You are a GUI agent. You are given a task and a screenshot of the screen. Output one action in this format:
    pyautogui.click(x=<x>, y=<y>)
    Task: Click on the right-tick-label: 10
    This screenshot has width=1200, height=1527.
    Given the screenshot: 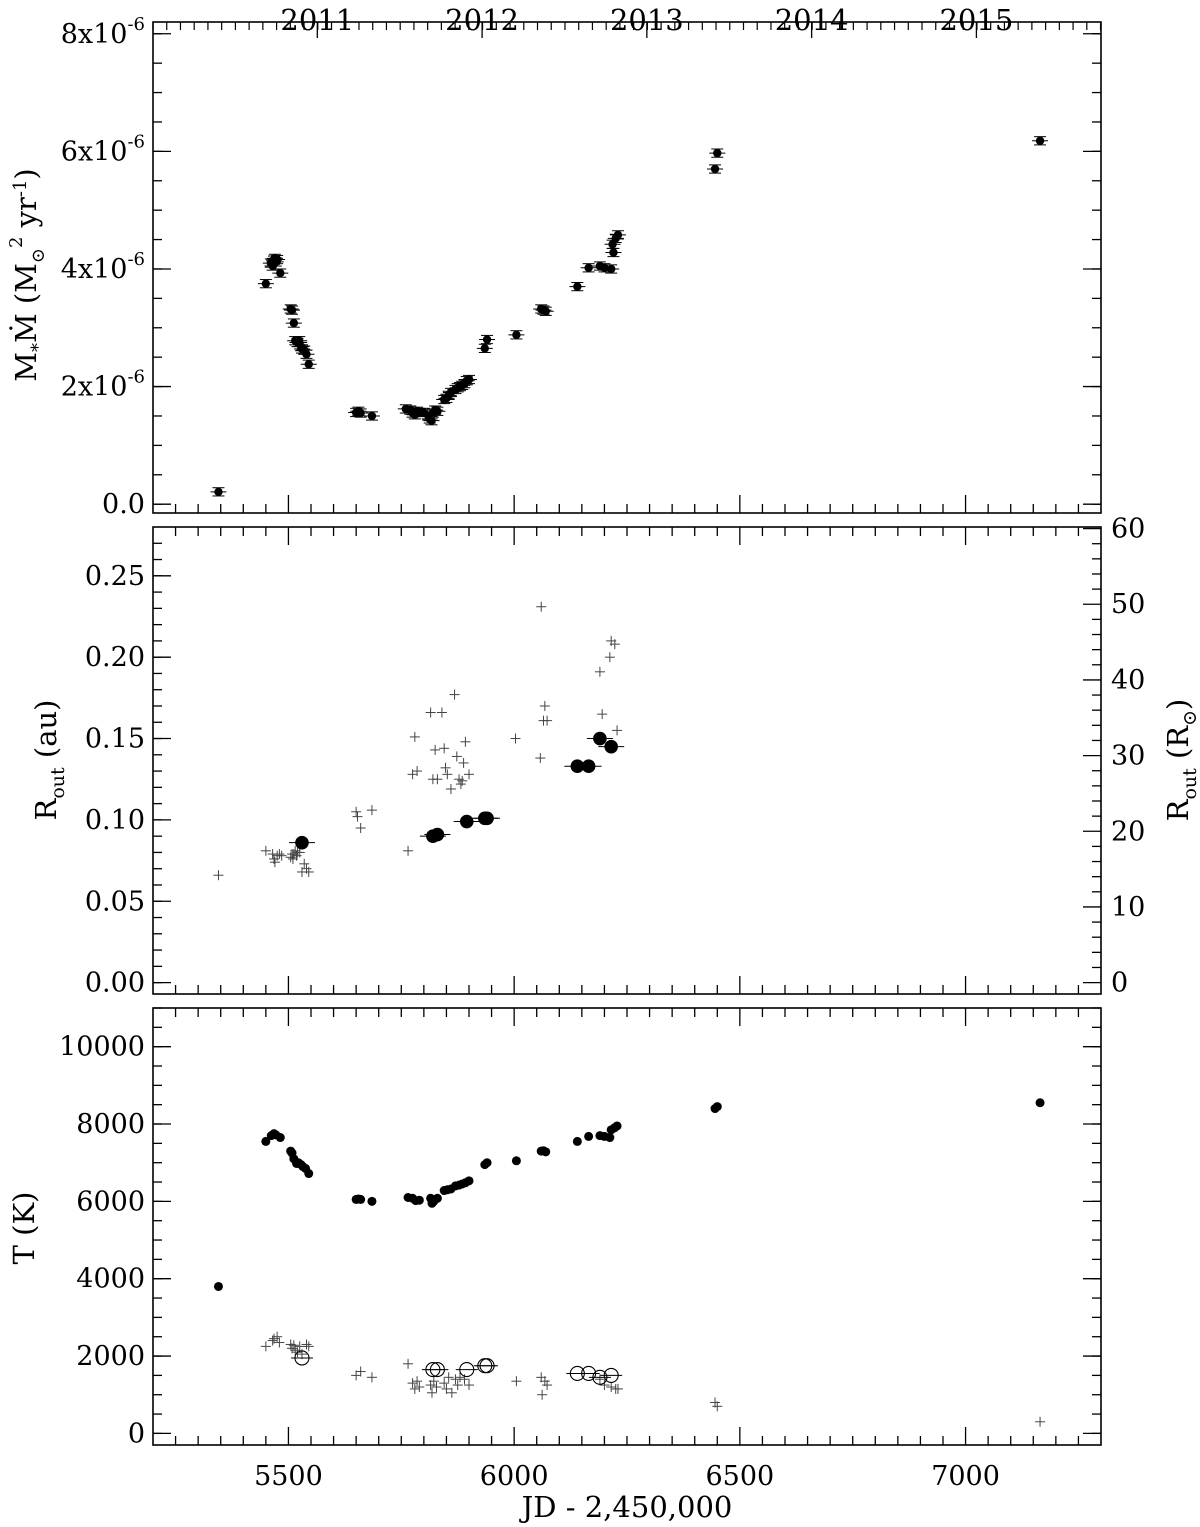 What is the action you would take?
    pyautogui.click(x=1128, y=907)
    